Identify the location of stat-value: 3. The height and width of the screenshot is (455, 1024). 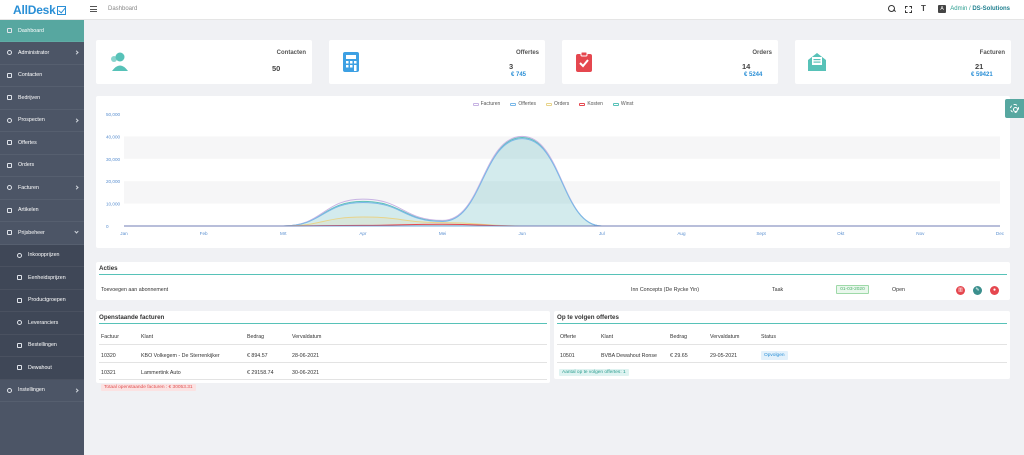
(511, 66).